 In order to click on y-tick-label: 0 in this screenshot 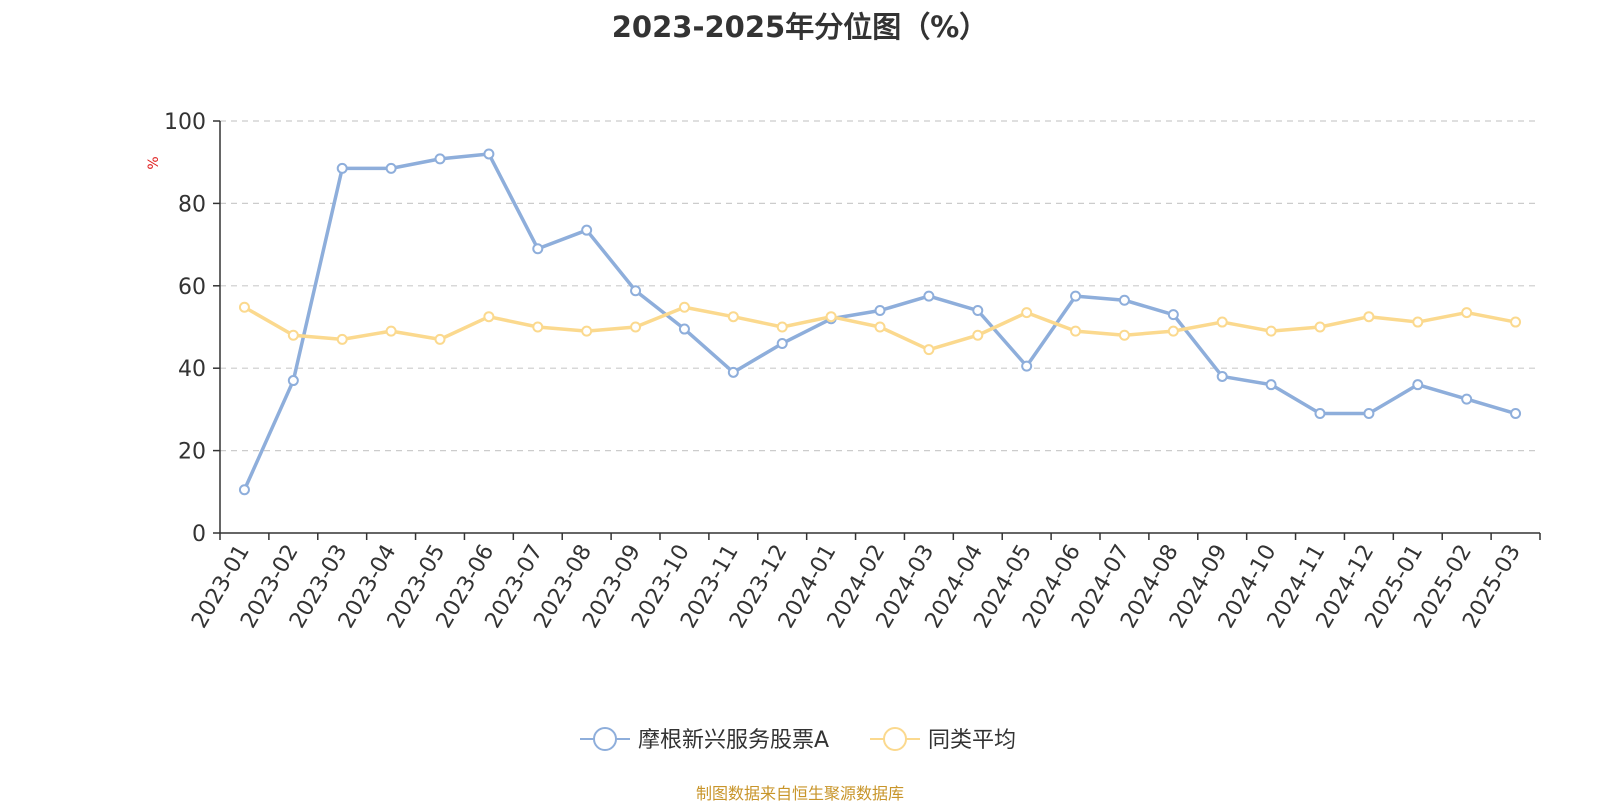, I will do `click(199, 534)`.